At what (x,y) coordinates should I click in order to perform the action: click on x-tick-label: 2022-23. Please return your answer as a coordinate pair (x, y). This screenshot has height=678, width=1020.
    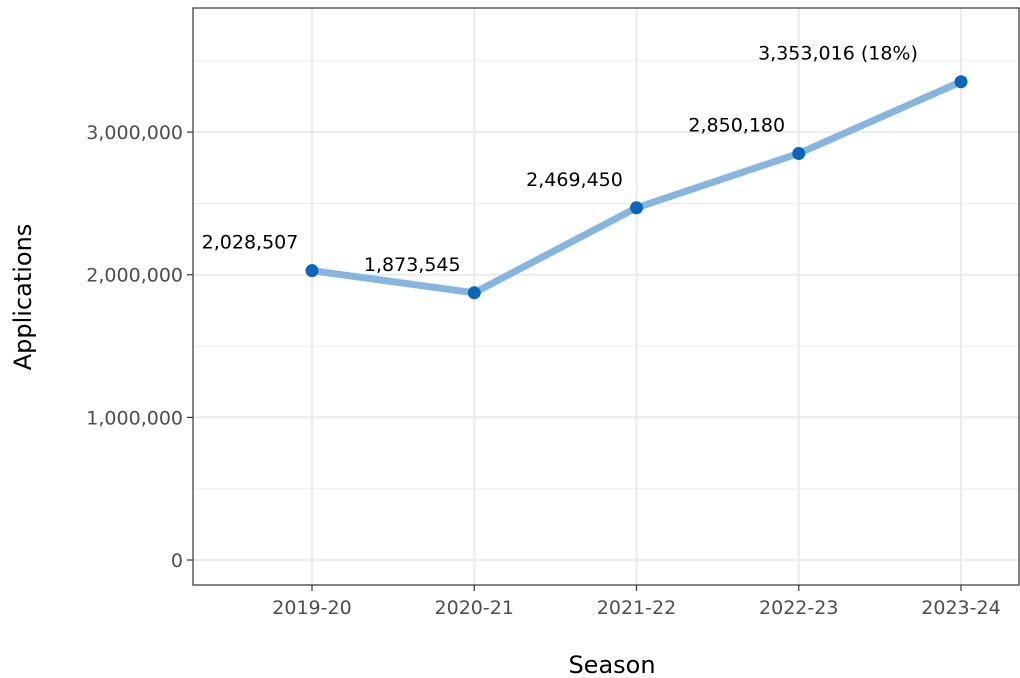
    Looking at the image, I should click on (798, 608).